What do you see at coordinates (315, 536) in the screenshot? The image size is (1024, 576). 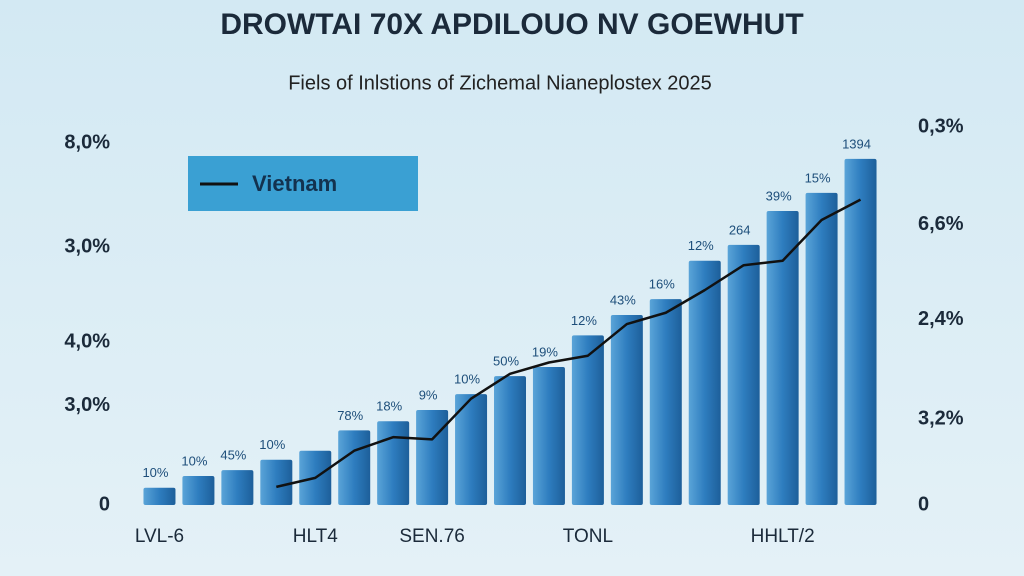 I see `x-tick-label: HLT4` at bounding box center [315, 536].